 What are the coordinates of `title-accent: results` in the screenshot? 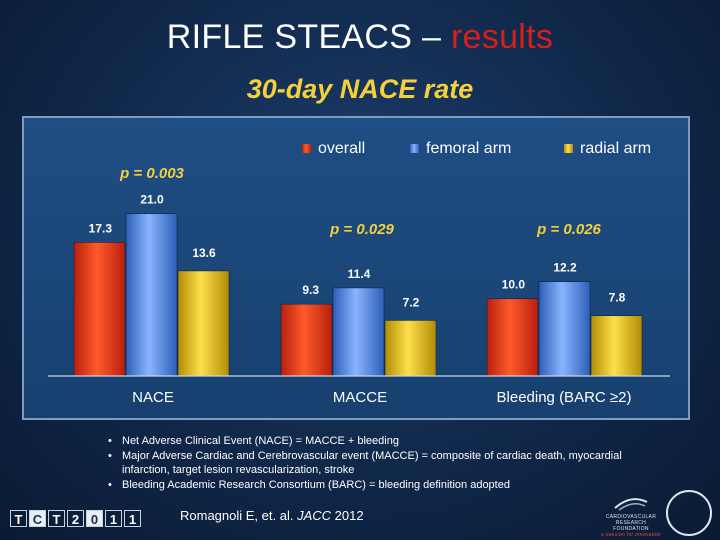 It's located at (502, 37).